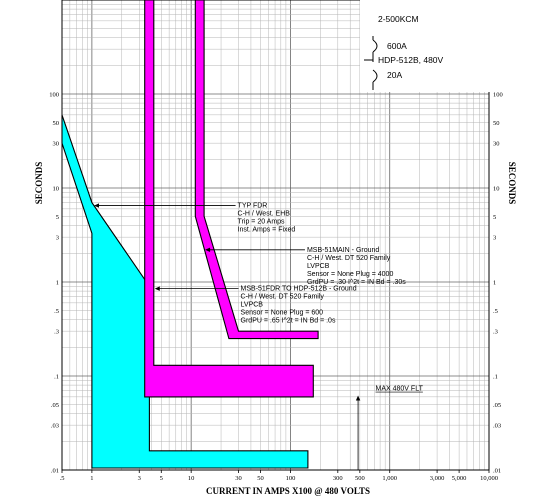 Image resolution: width=555 pixels, height=498 pixels. What do you see at coordinates (291, 478) in the screenshot?
I see `x-tick-label: 100` at bounding box center [291, 478].